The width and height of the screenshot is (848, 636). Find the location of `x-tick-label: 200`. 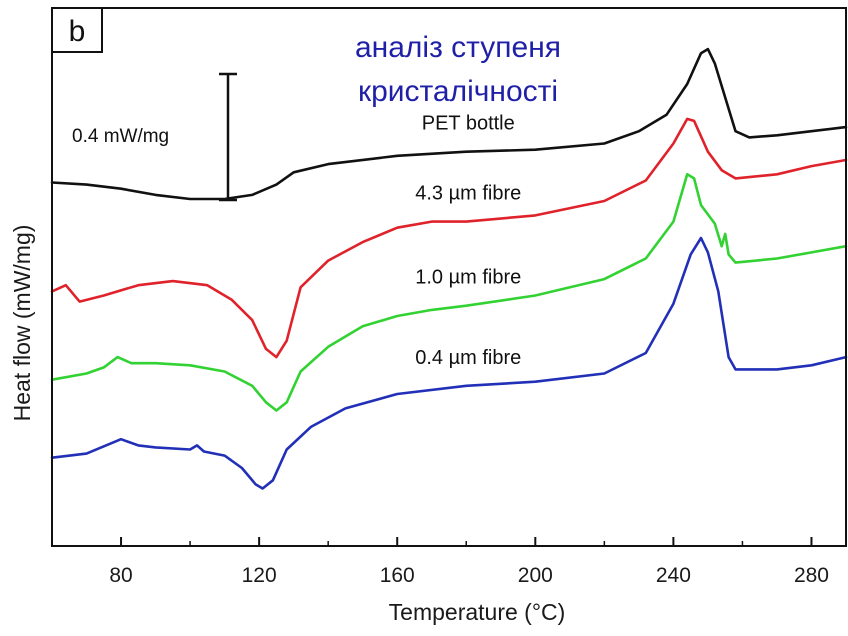

x-tick-label: 200 is located at coordinates (535, 575).